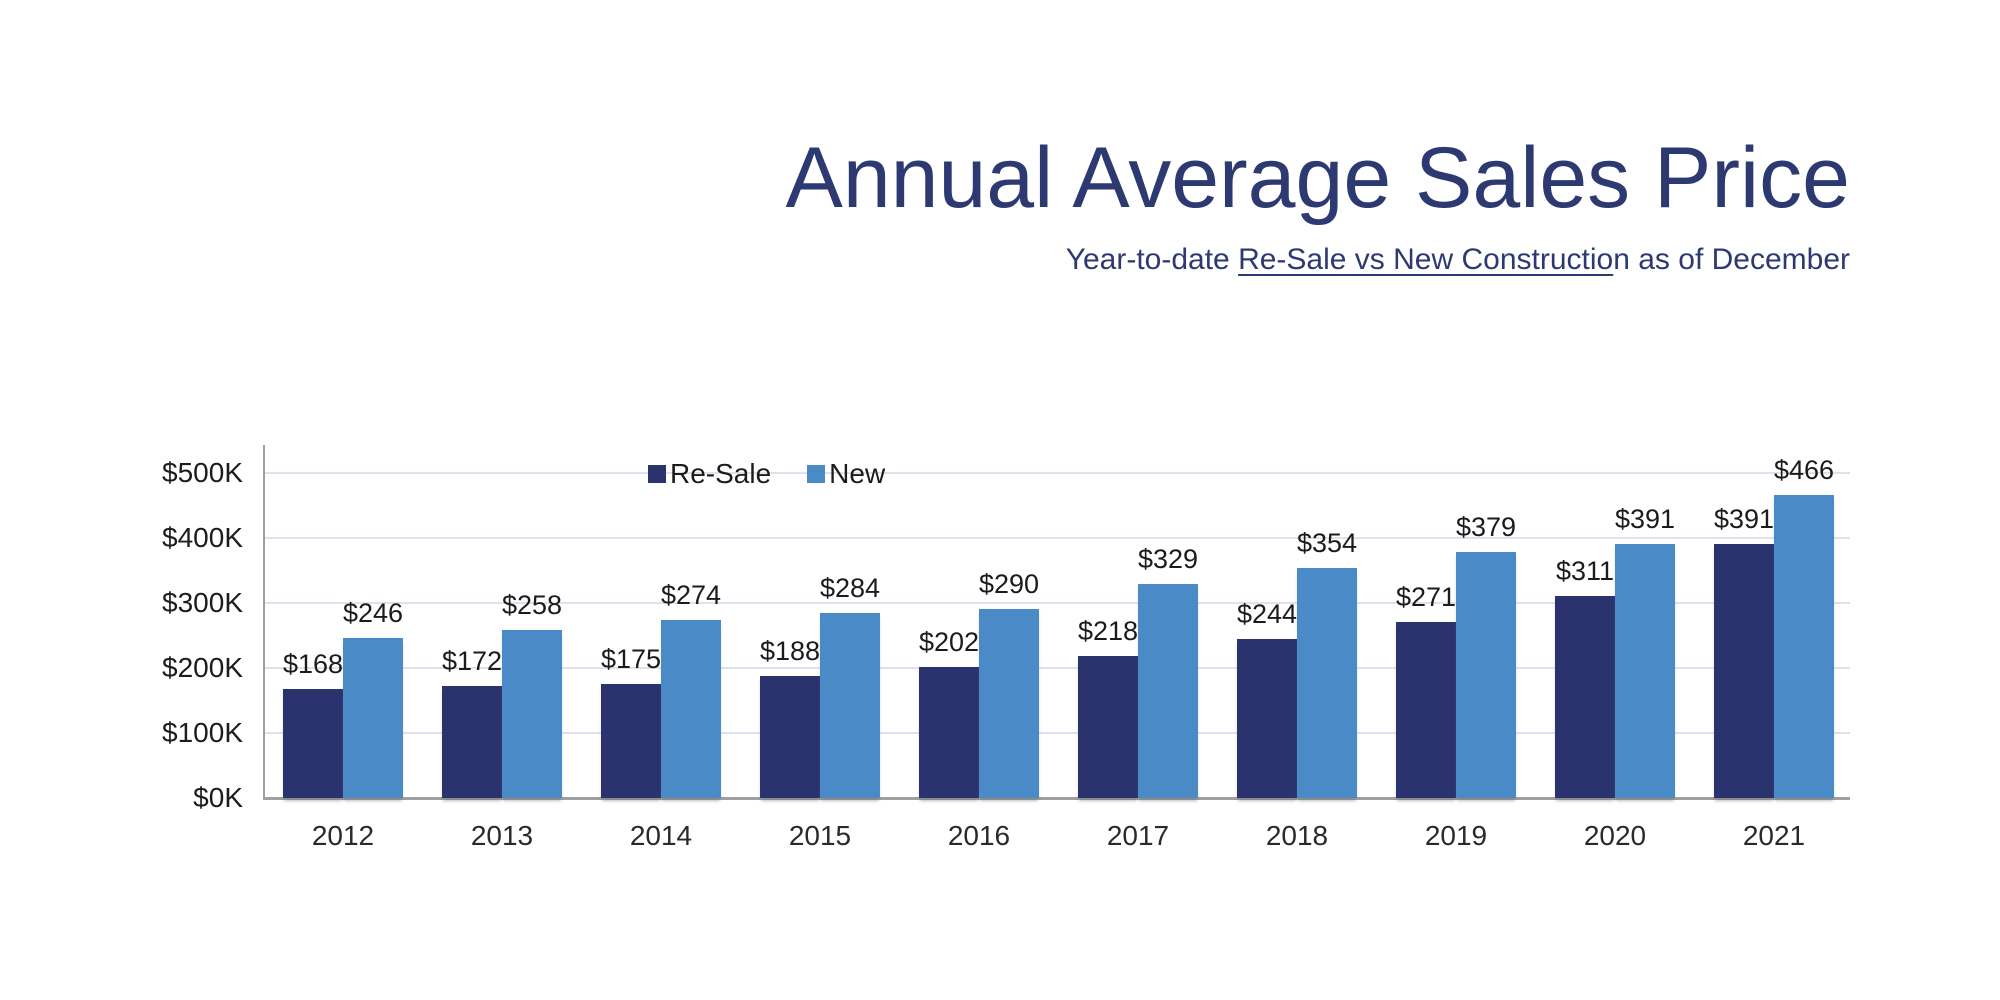 The height and width of the screenshot is (1000, 2000). I want to click on resale-value-label-2013: $172, so click(472, 661).